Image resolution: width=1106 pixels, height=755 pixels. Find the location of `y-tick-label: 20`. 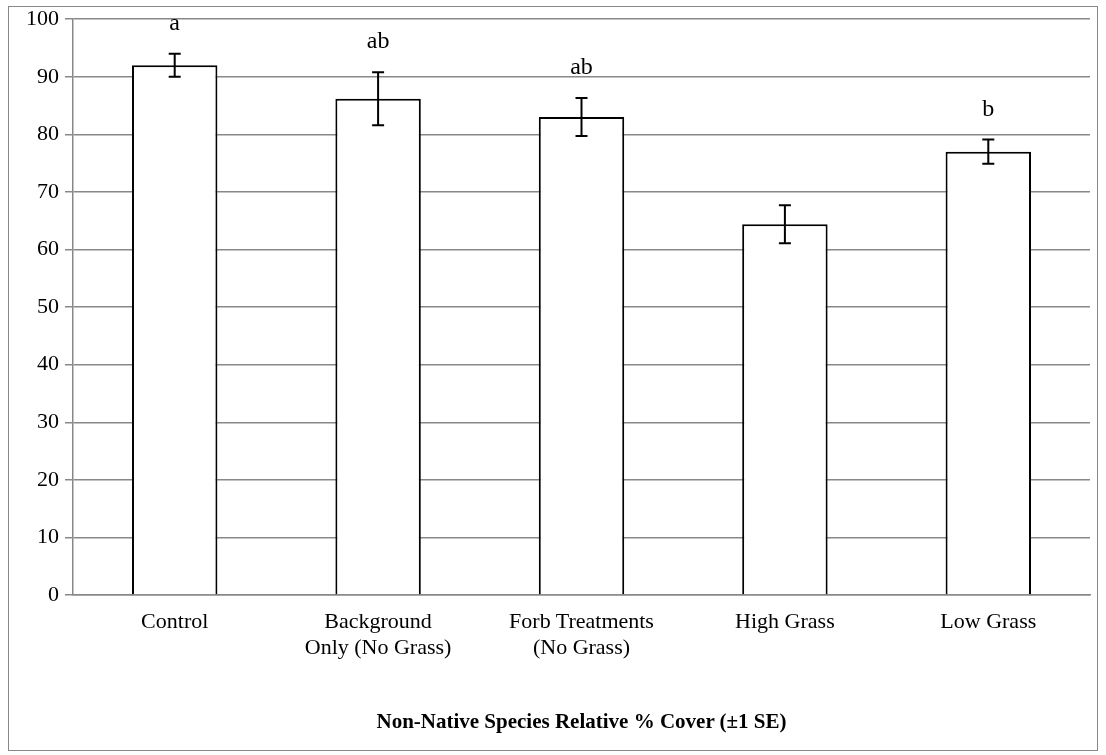

y-tick-label: 20 is located at coordinates (48, 478).